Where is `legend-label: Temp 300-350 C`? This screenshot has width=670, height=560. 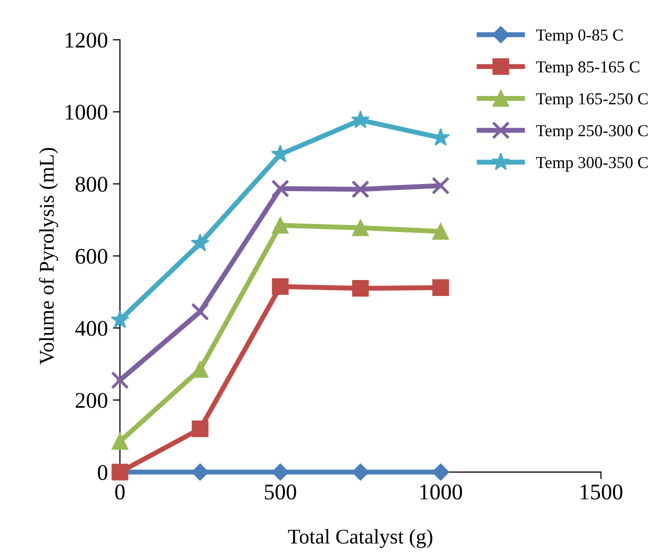 legend-label: Temp 300-350 C is located at coordinates (592, 164).